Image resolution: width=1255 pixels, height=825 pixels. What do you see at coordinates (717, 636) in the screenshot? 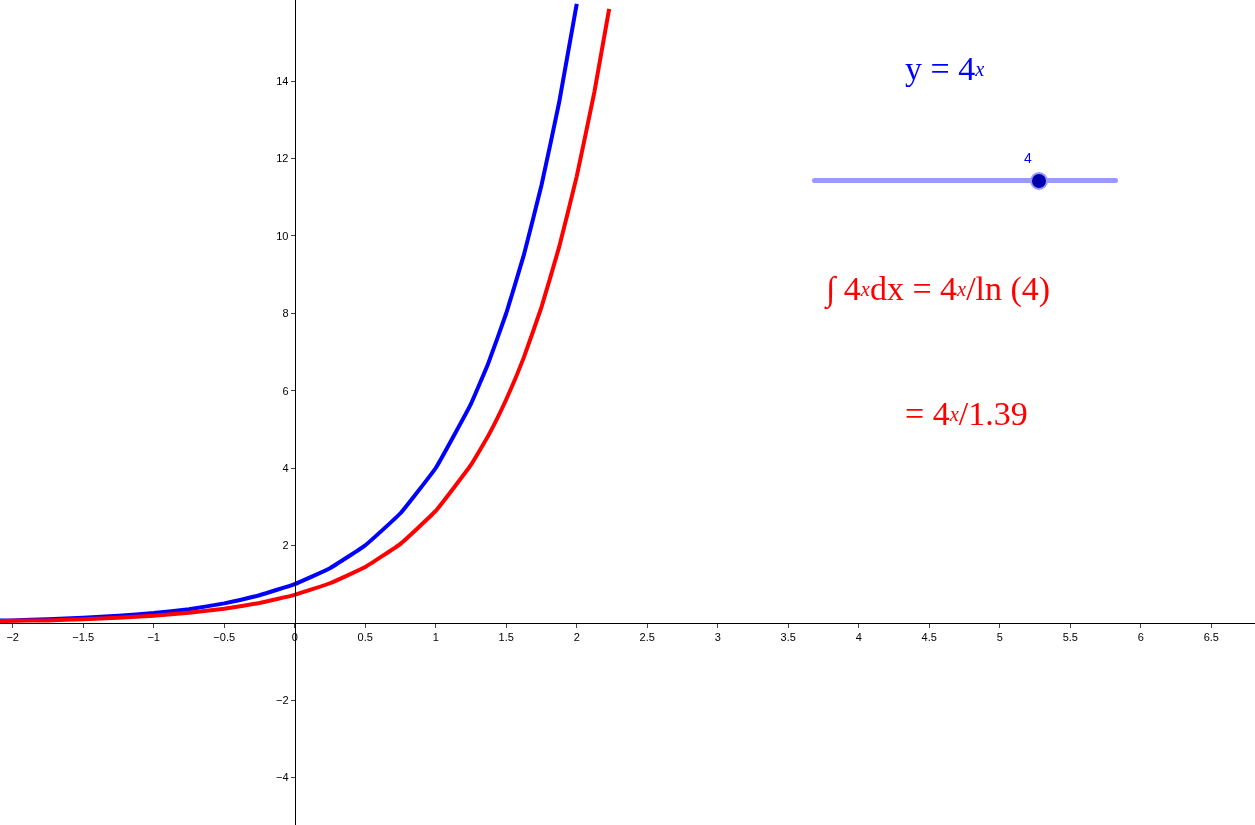
I see `x-tick-label: 3` at bounding box center [717, 636].